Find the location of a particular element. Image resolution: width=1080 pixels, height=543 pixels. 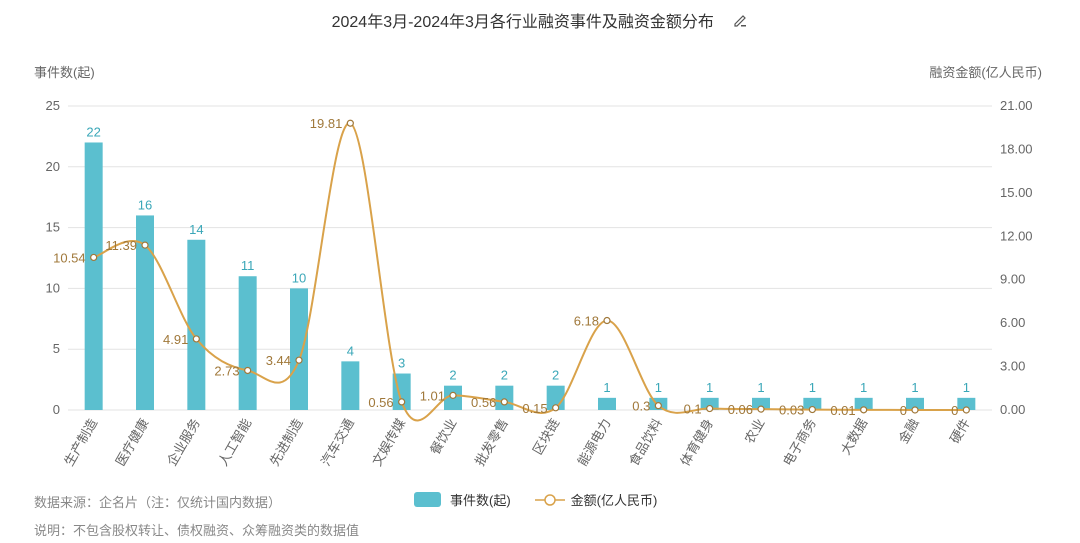

left-axis-tick: 10 is located at coordinates (53, 287).